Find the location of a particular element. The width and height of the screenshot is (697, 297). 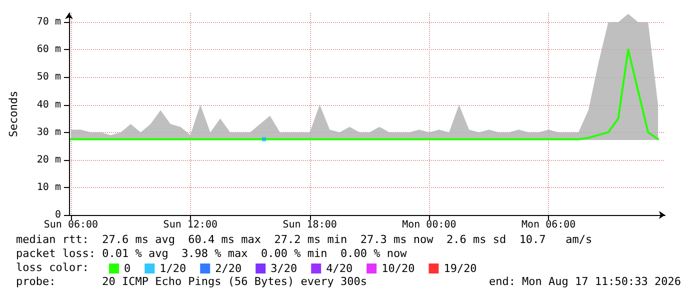

x-tick-label: Mon 06:00 is located at coordinates (548, 225).